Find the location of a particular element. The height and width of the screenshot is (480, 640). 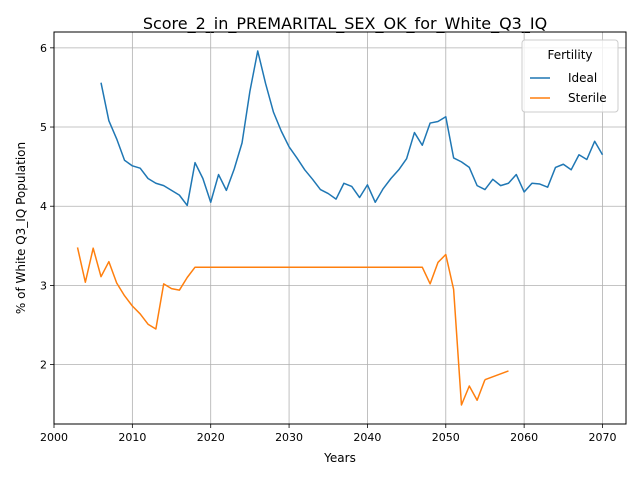

x-tick-label: 2050 is located at coordinates (446, 437).